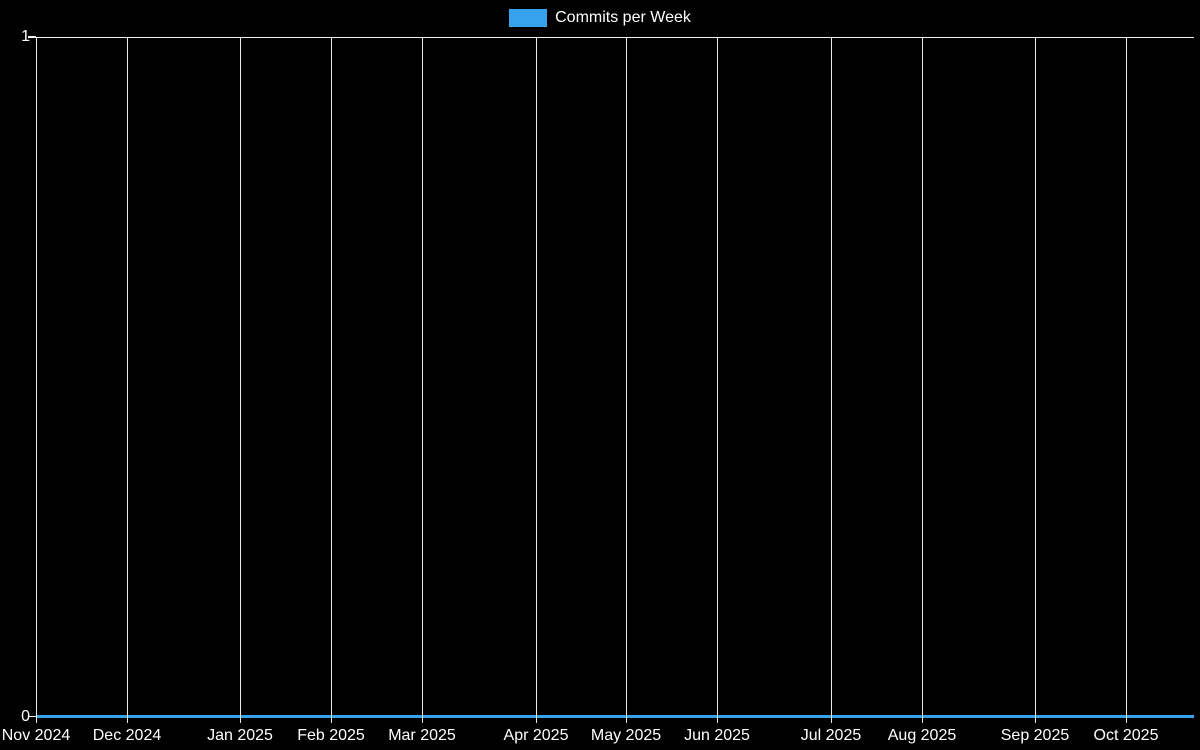  What do you see at coordinates (1126, 735) in the screenshot?
I see `x-axis-label: Oct 2025` at bounding box center [1126, 735].